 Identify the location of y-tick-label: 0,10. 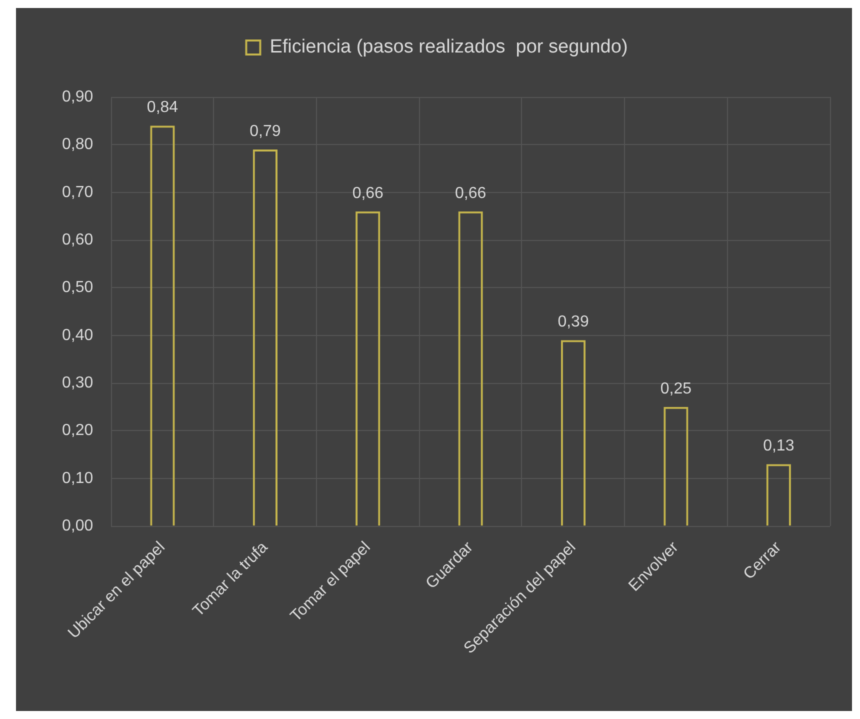
(78, 478).